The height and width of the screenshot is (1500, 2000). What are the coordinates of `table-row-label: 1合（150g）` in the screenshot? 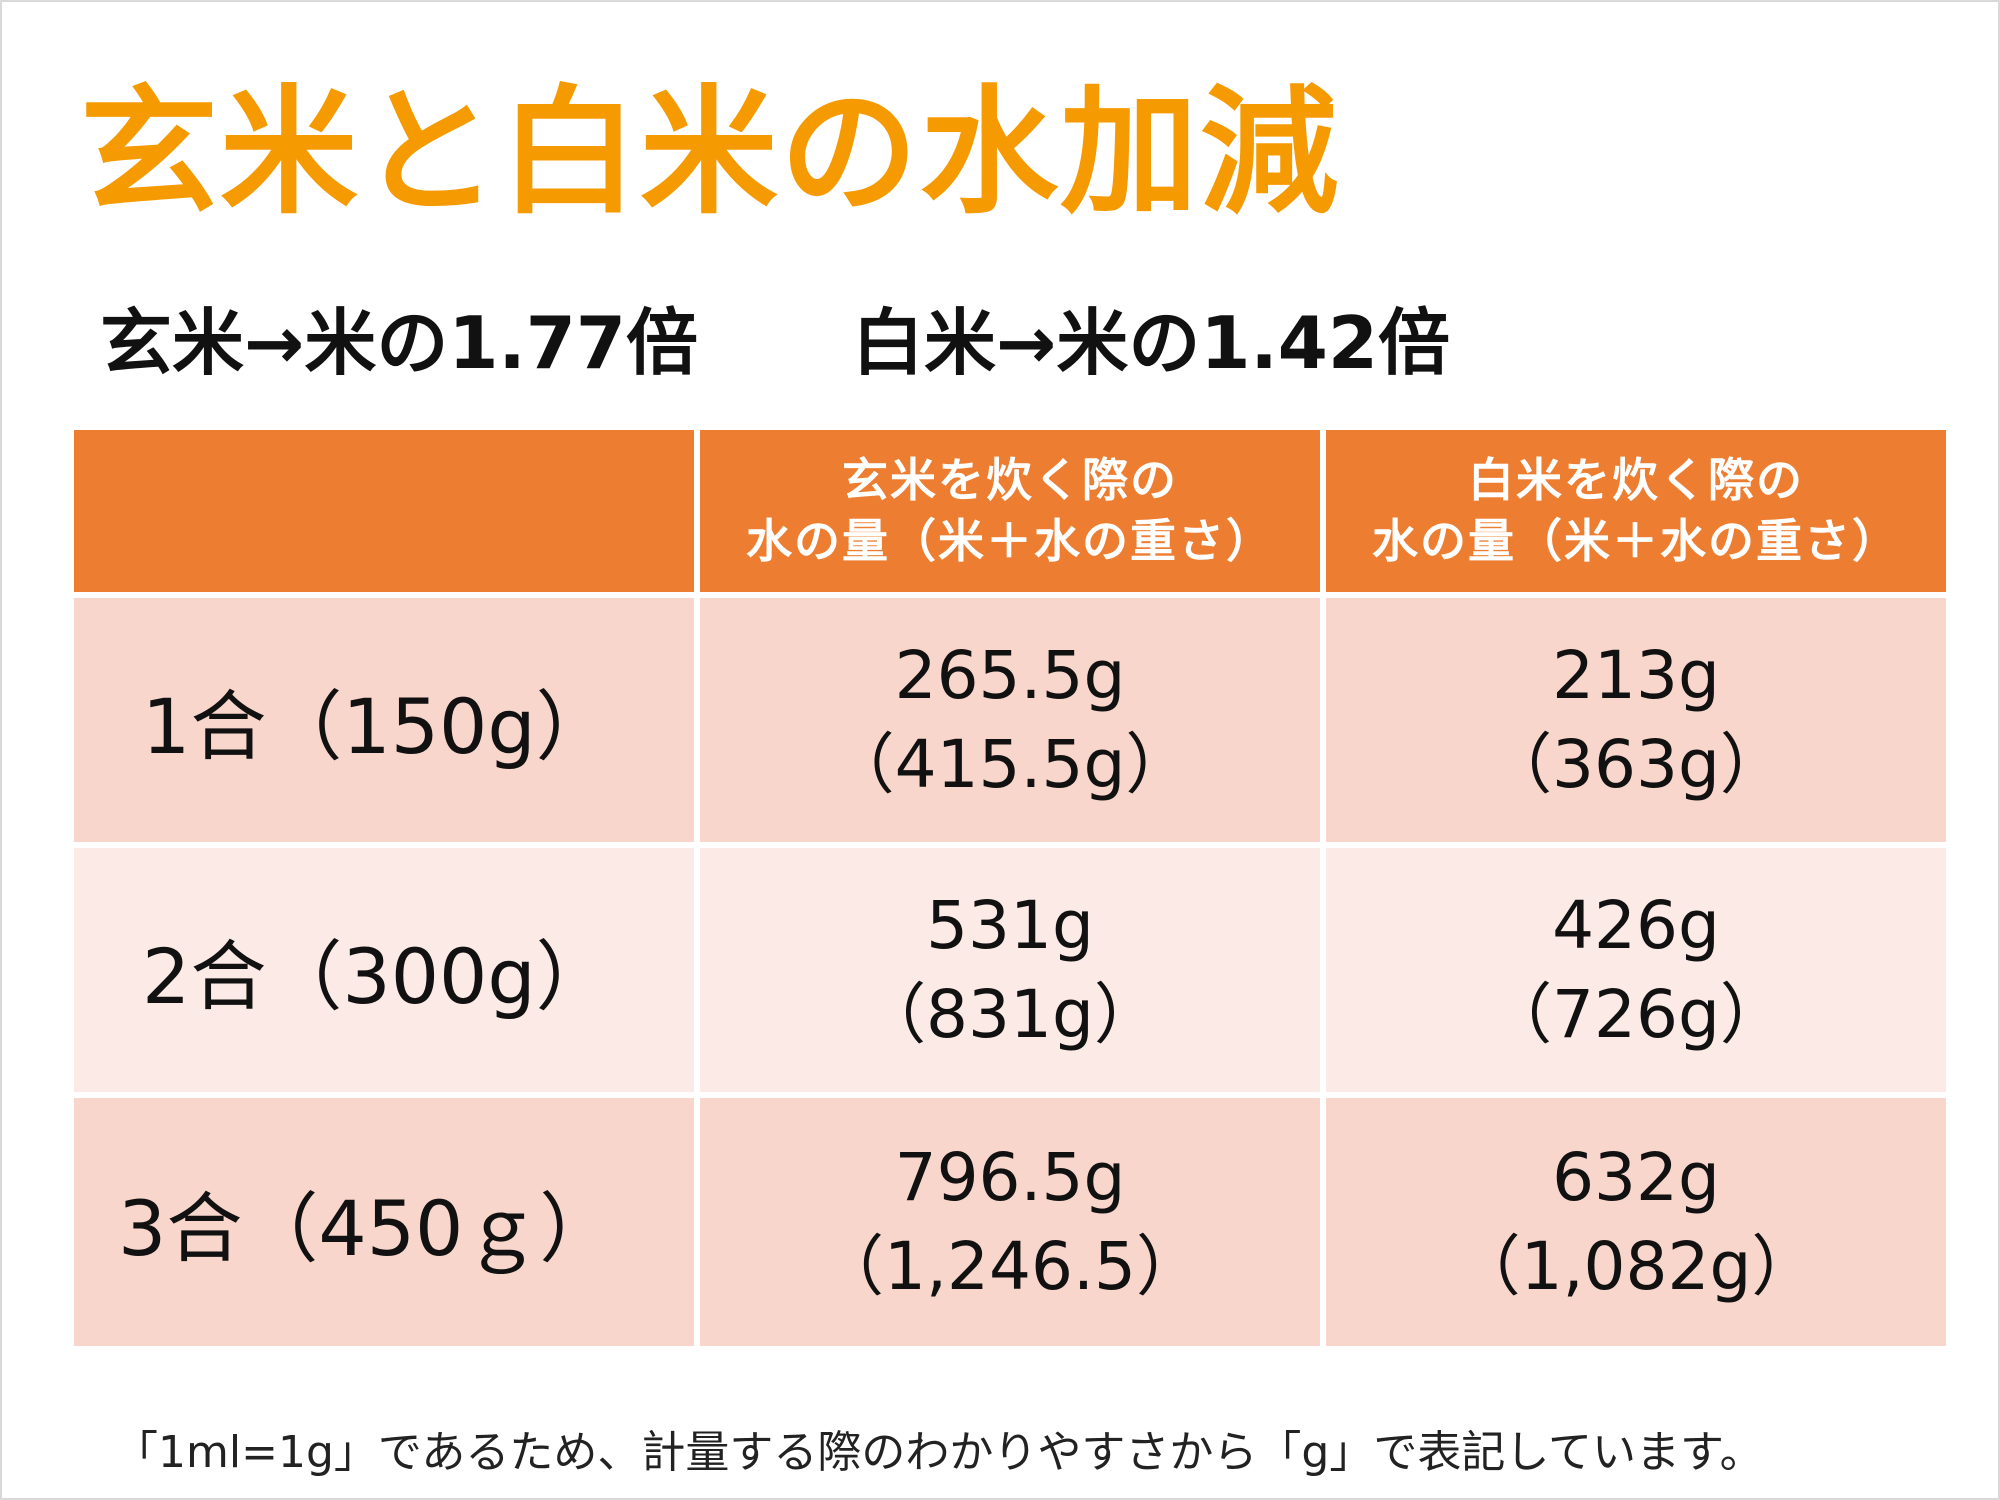 It's located at (384, 720).